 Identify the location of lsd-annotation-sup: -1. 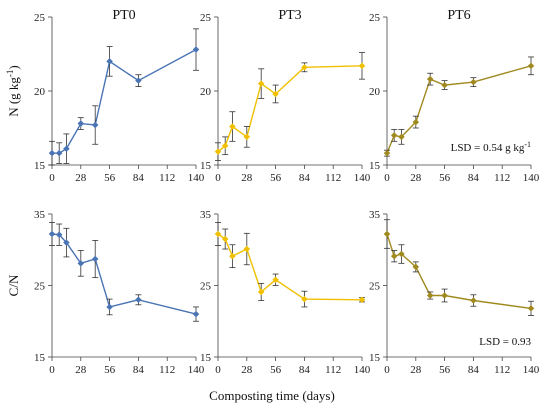
(527, 144).